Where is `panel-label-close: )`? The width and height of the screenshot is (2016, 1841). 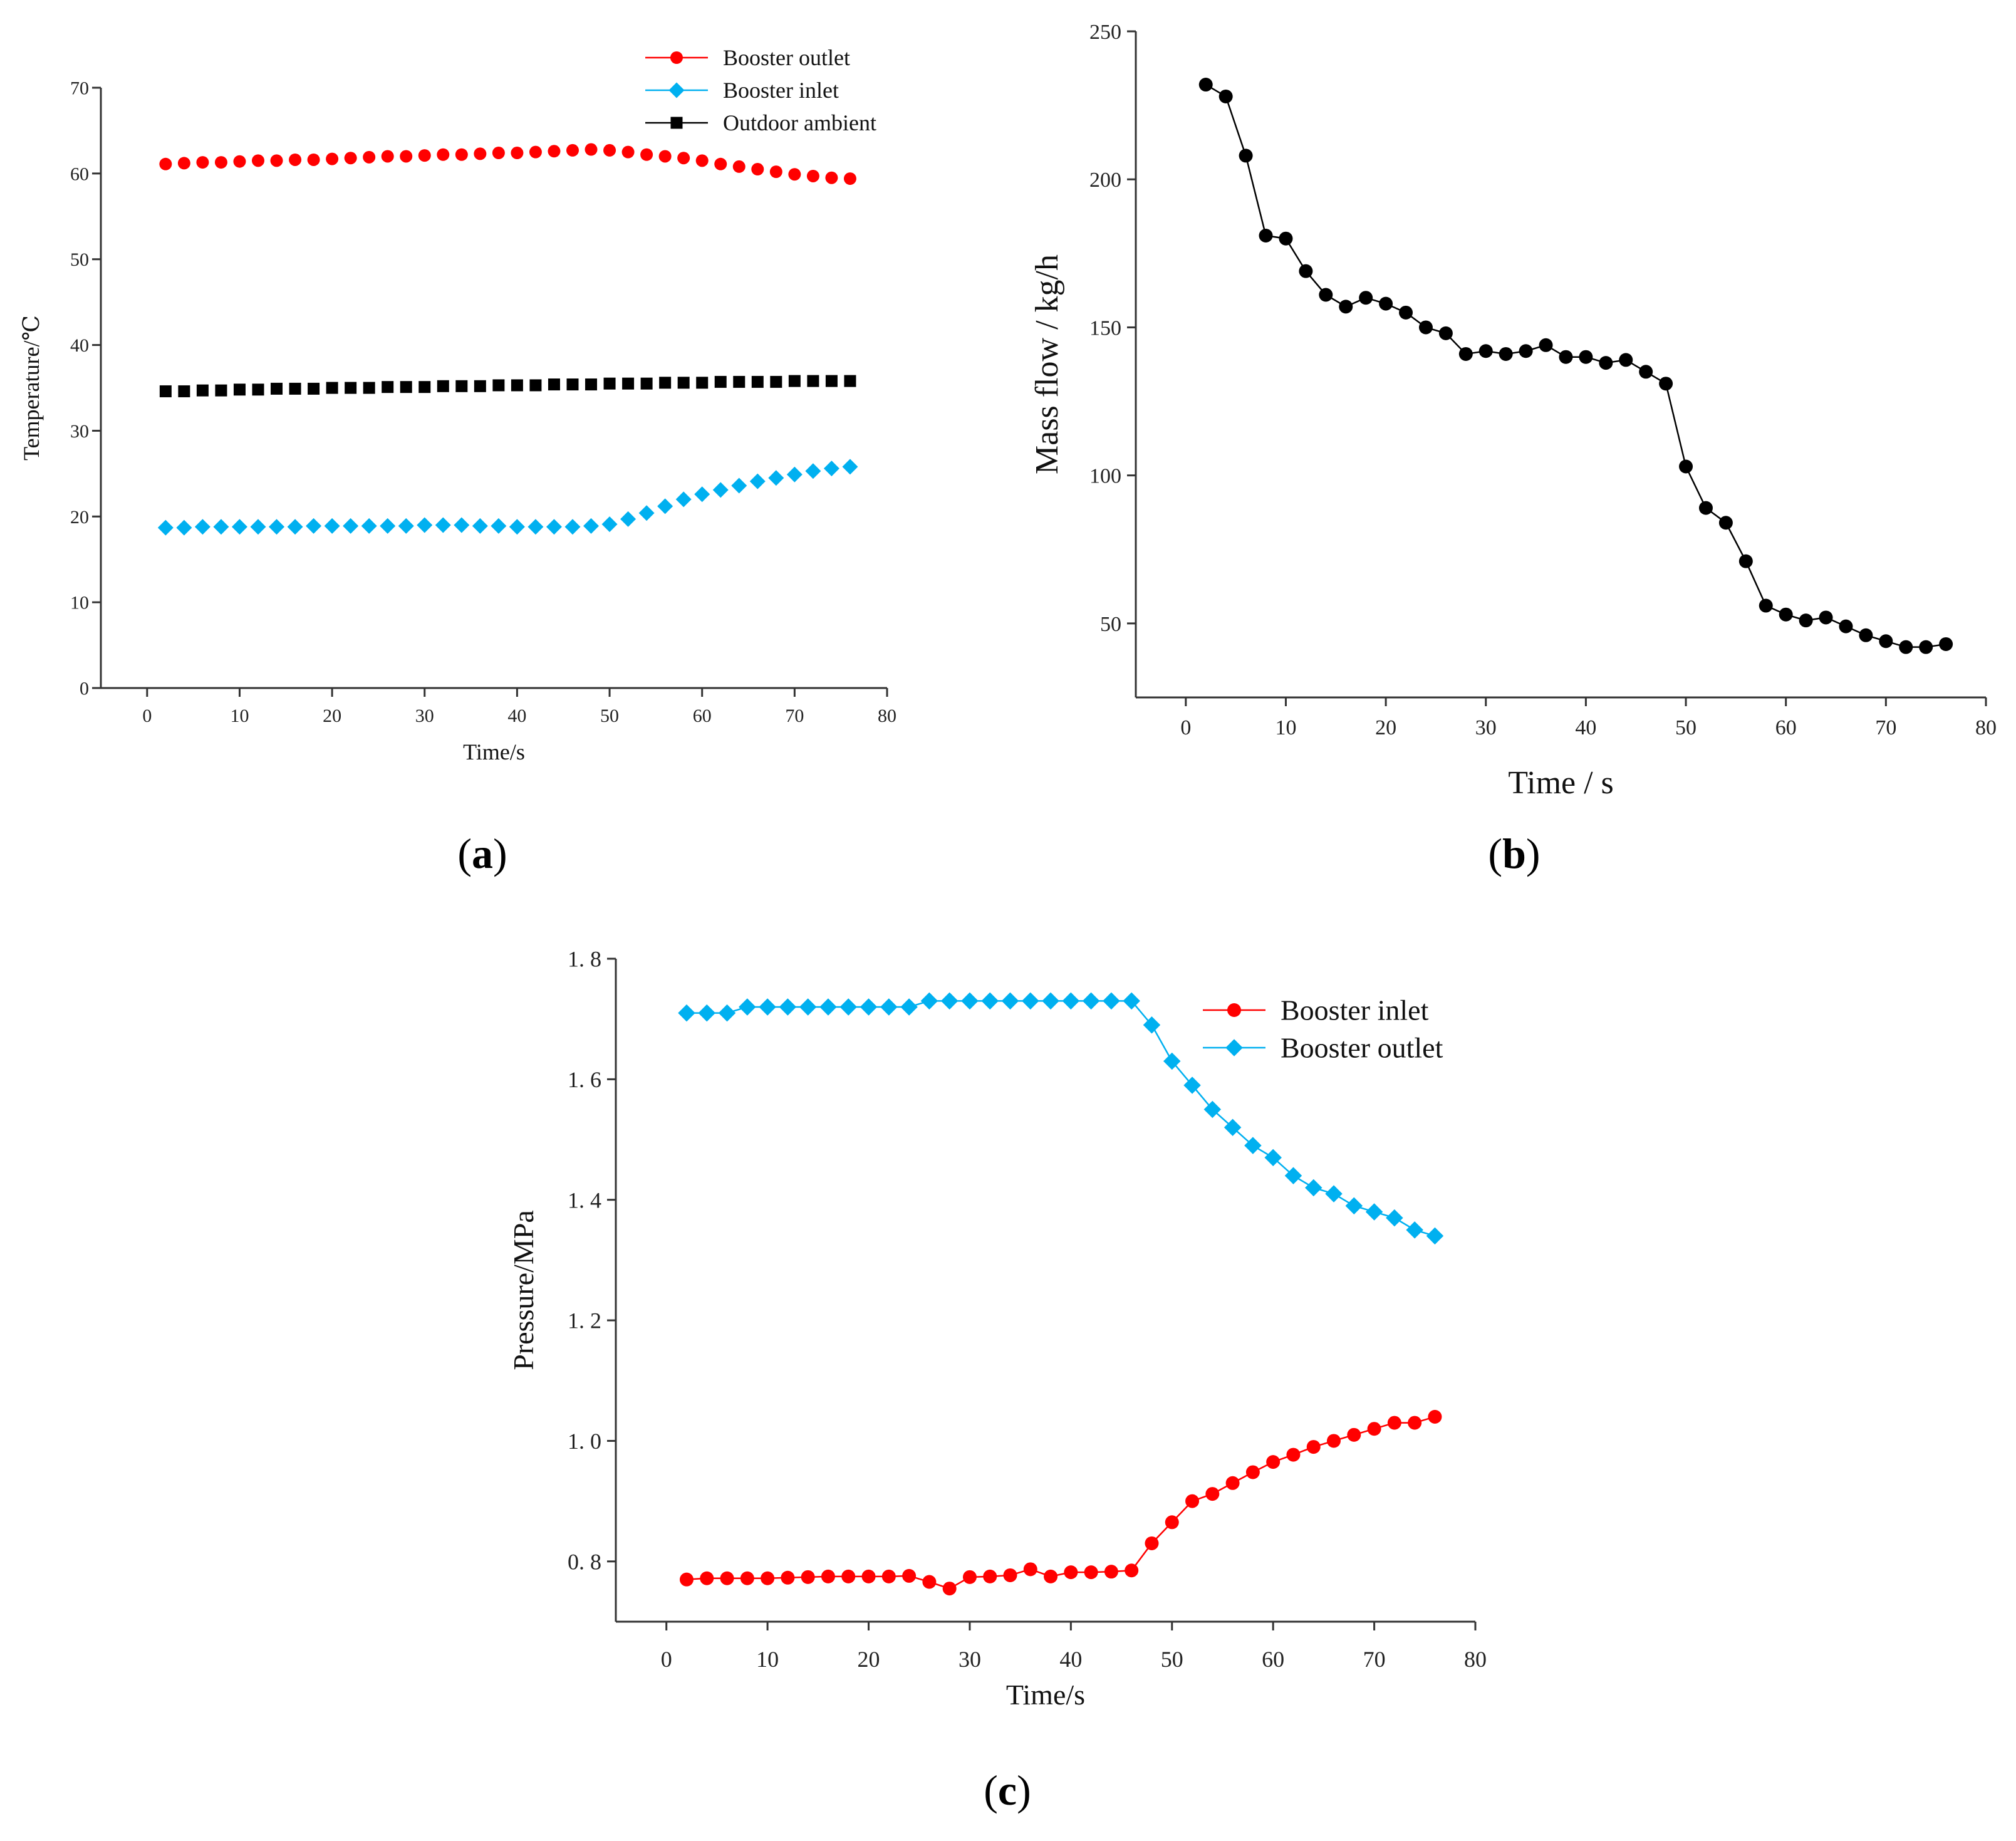 panel-label-close: ) is located at coordinates (1534, 853).